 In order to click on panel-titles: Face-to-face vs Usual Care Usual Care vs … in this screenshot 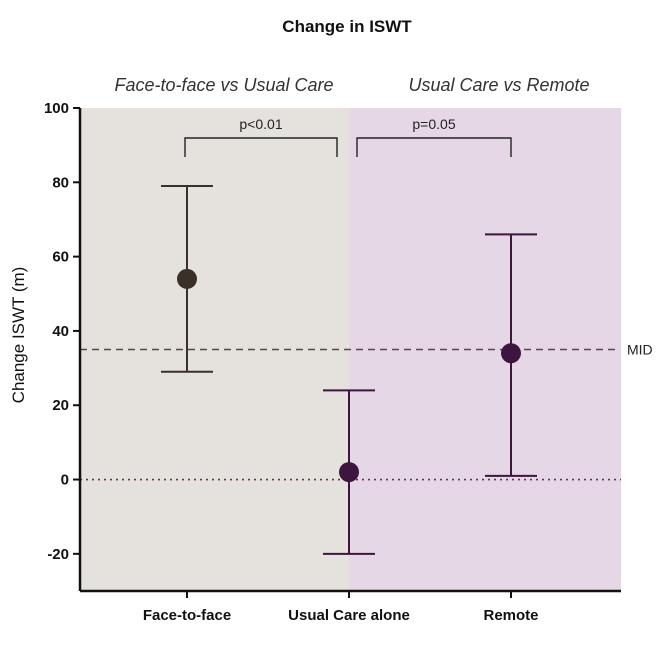, I will do `click(351, 85)`.